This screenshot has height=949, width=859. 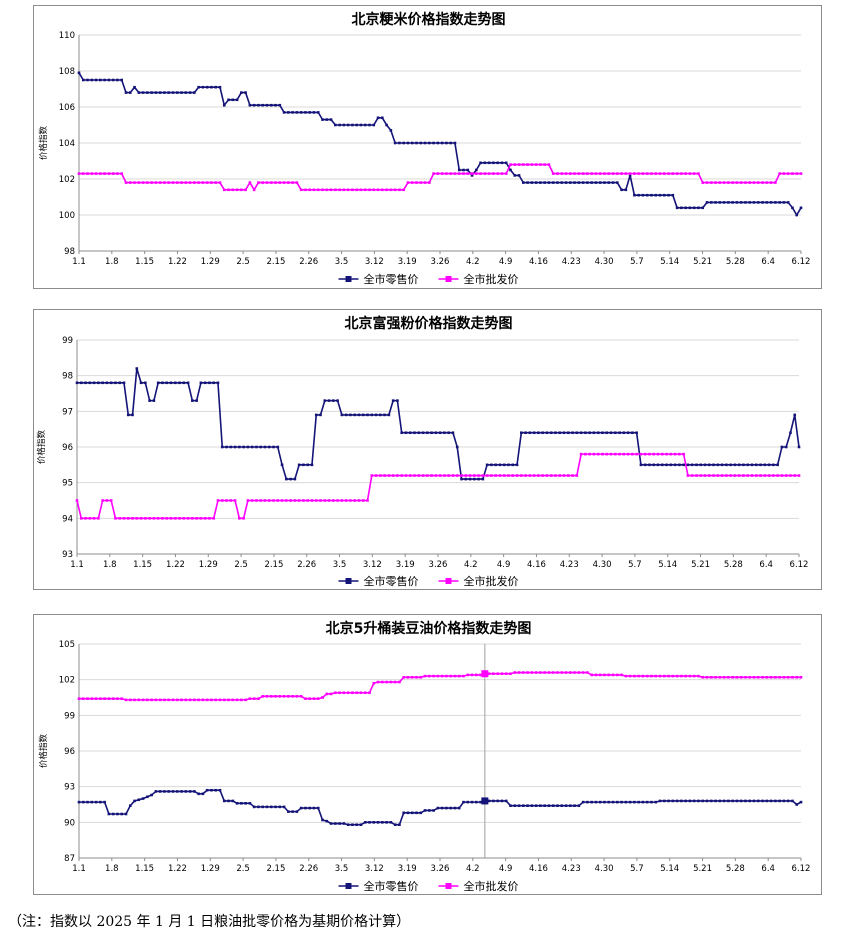 I want to click on x-tick-label: 4.16, so click(x=538, y=869).